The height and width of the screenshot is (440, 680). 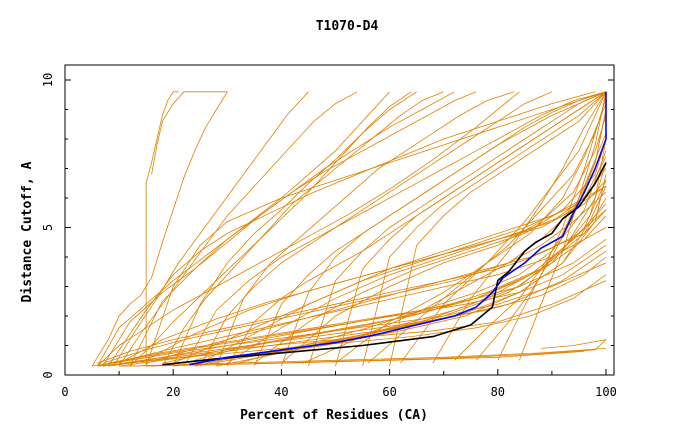 I want to click on x-axis-label: Percent of Residues (CA), so click(x=334, y=415).